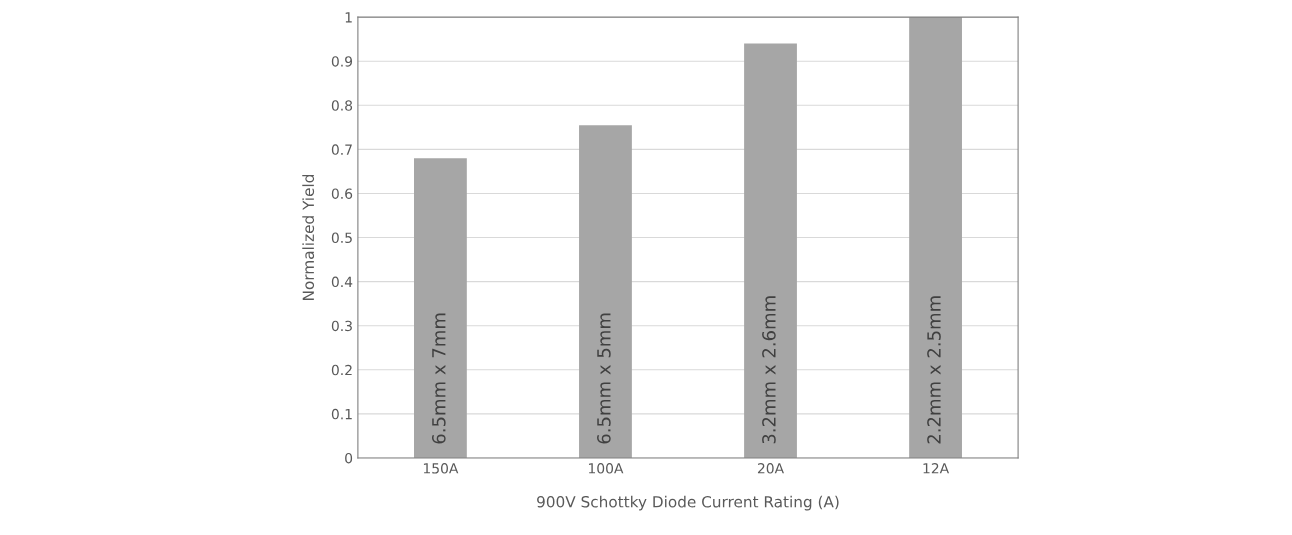 The width and height of the screenshot is (1292, 535). What do you see at coordinates (341, 149) in the screenshot?
I see `y-tick-label: 0.7` at bounding box center [341, 149].